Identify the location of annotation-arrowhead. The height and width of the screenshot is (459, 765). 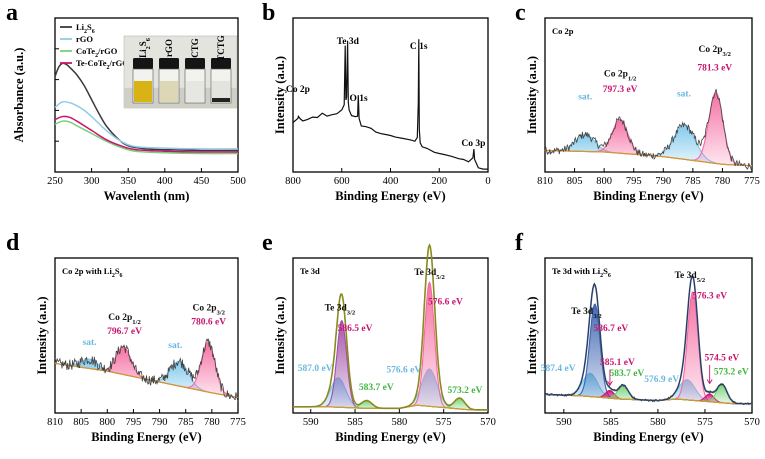
(709, 382).